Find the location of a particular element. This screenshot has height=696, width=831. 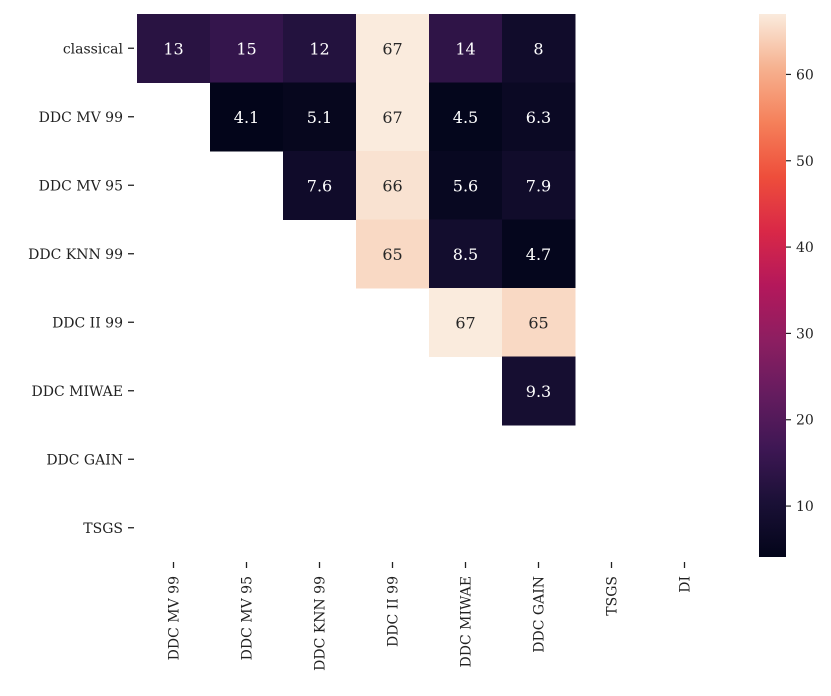

colorbar-tick-label: 50 is located at coordinates (805, 162).